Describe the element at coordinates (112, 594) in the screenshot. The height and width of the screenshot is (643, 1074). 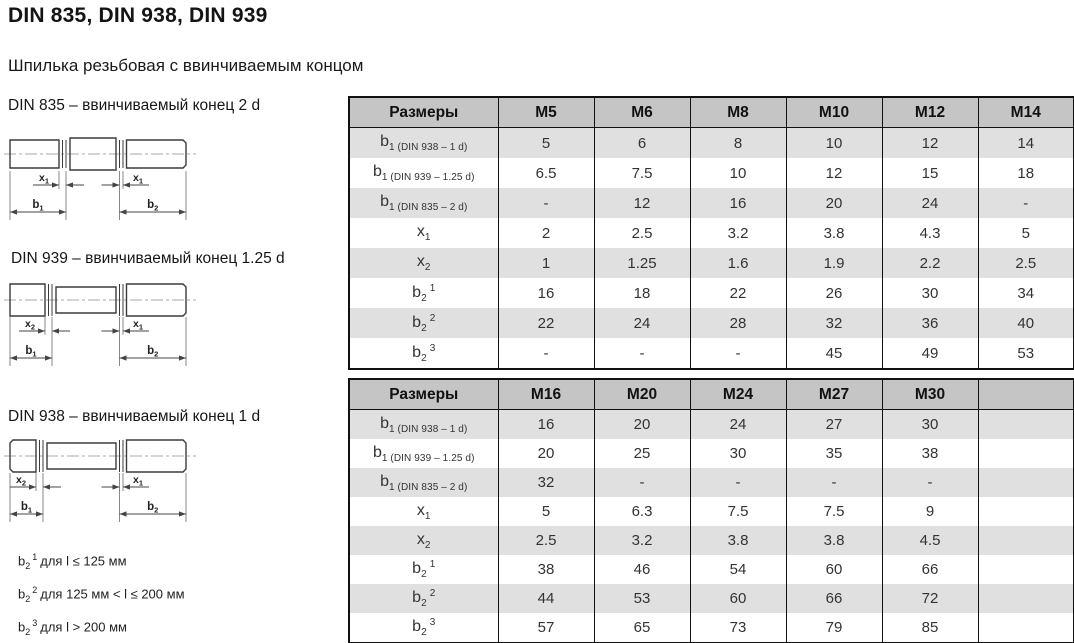
I see `footnote-text: для 125 мм < l ≤ 200 мм` at that location.